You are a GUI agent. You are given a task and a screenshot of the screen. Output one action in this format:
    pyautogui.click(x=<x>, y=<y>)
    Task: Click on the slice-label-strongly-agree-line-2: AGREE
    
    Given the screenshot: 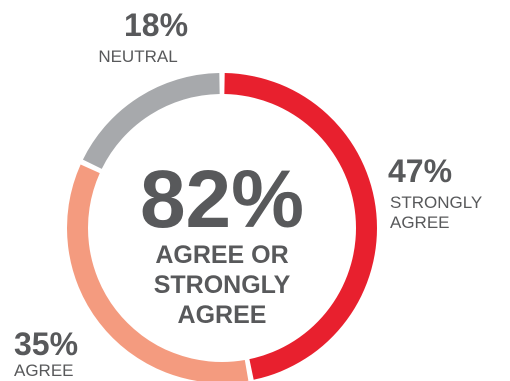 What is the action you would take?
    pyautogui.click(x=420, y=222)
    